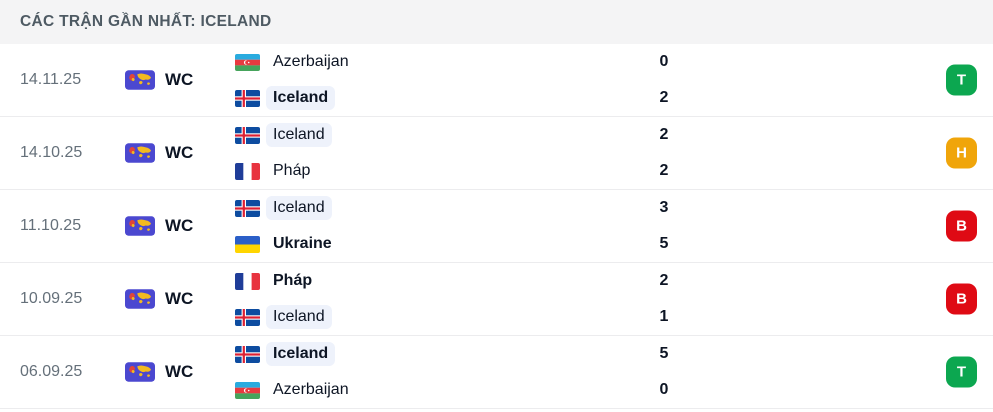 Image resolution: width=993 pixels, height=412 pixels. Describe the element at coordinates (51, 371) in the screenshot. I see `match-date: 06.09.25` at that location.